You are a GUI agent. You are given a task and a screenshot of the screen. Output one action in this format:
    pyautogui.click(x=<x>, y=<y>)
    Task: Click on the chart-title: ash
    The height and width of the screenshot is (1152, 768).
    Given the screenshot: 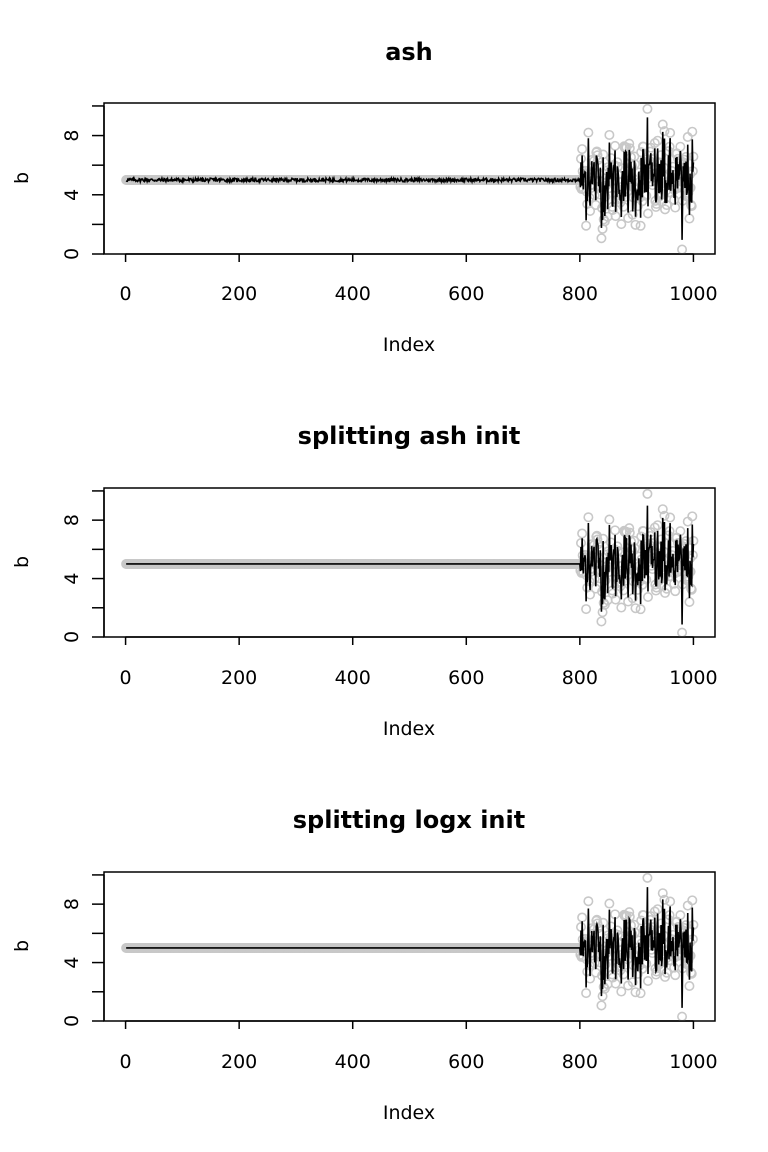 What is the action you would take?
    pyautogui.click(x=409, y=52)
    